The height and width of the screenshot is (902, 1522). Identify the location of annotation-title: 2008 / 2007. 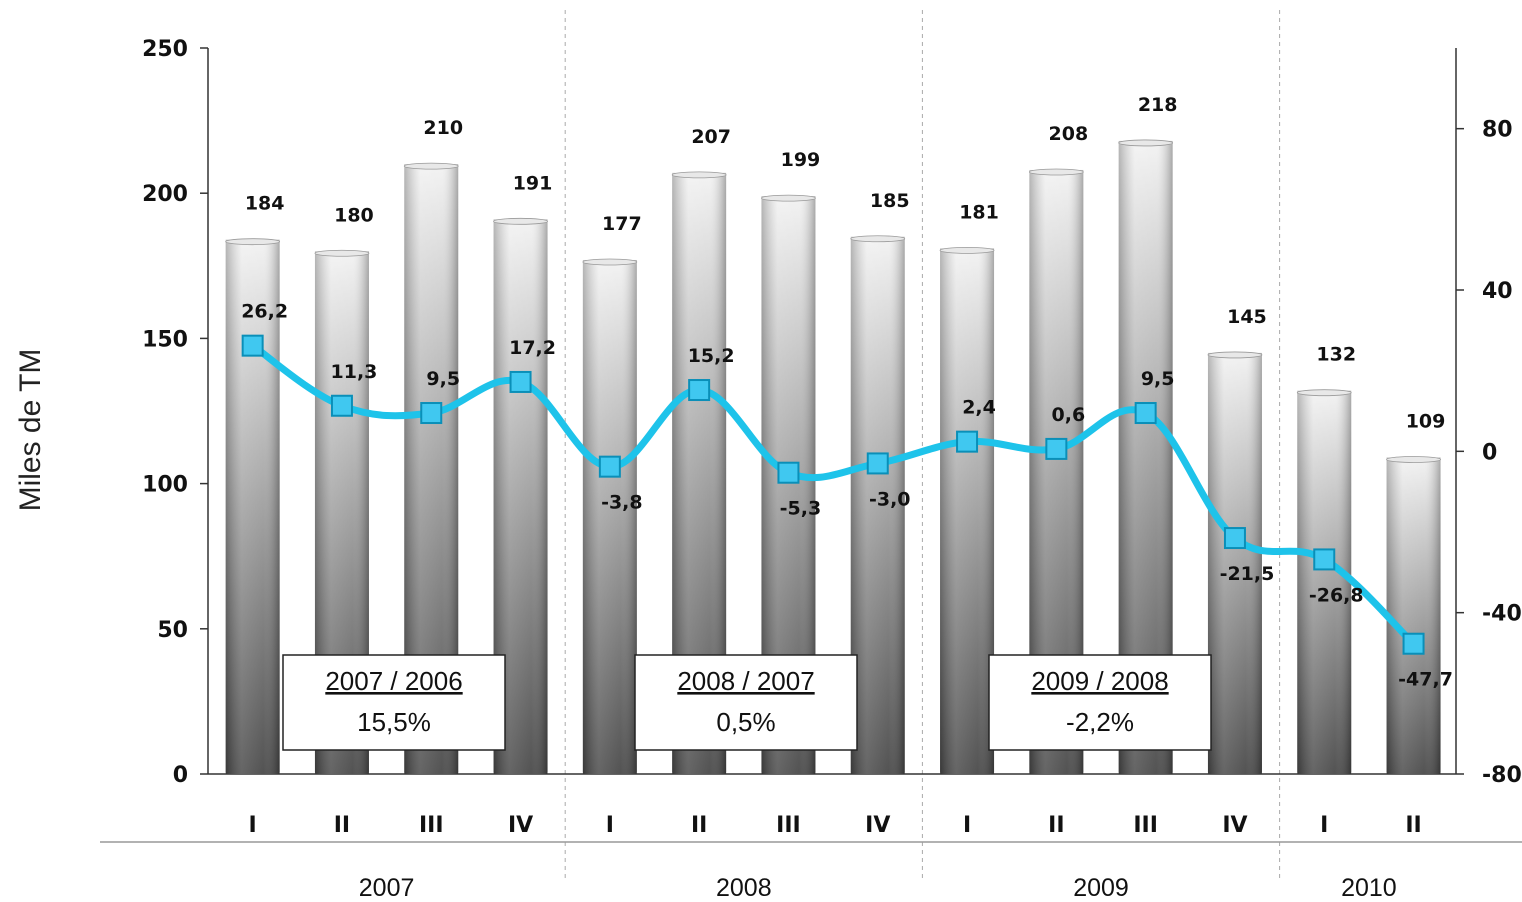
(745, 681).